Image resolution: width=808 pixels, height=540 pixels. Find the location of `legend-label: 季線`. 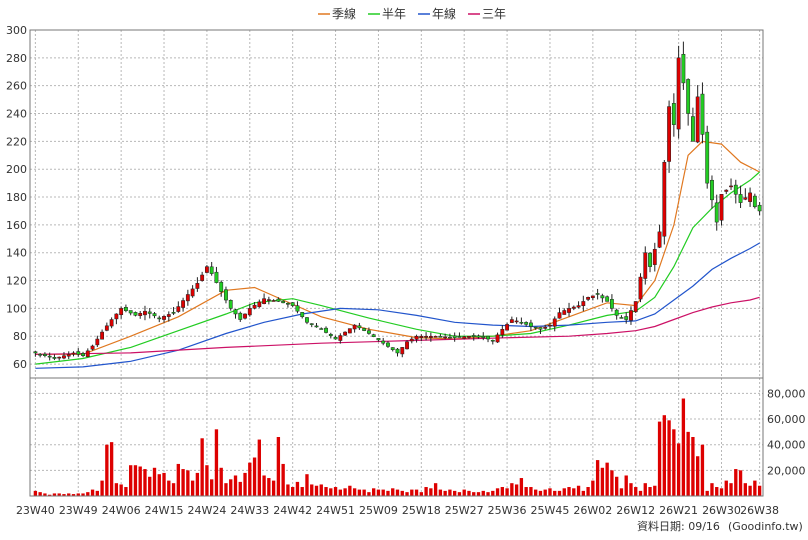

legend-label: 季線 is located at coordinates (344, 13).